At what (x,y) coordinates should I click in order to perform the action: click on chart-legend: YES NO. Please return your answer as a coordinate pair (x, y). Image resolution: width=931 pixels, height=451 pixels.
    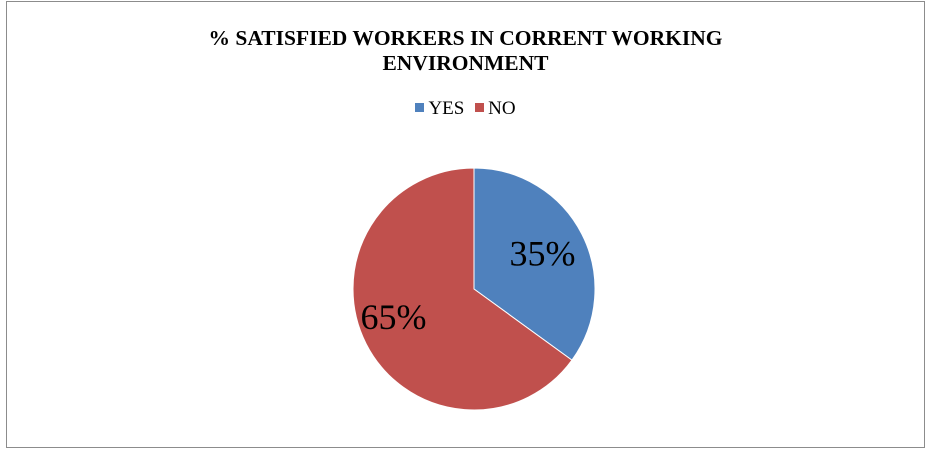
    Looking at the image, I should click on (465, 109).